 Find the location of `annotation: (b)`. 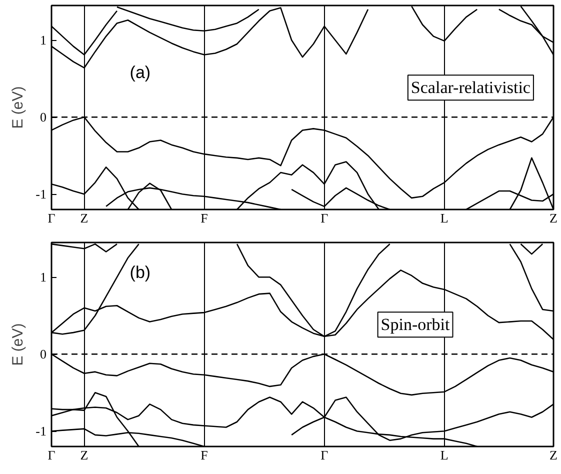

annotation: (b) is located at coordinates (140, 272).